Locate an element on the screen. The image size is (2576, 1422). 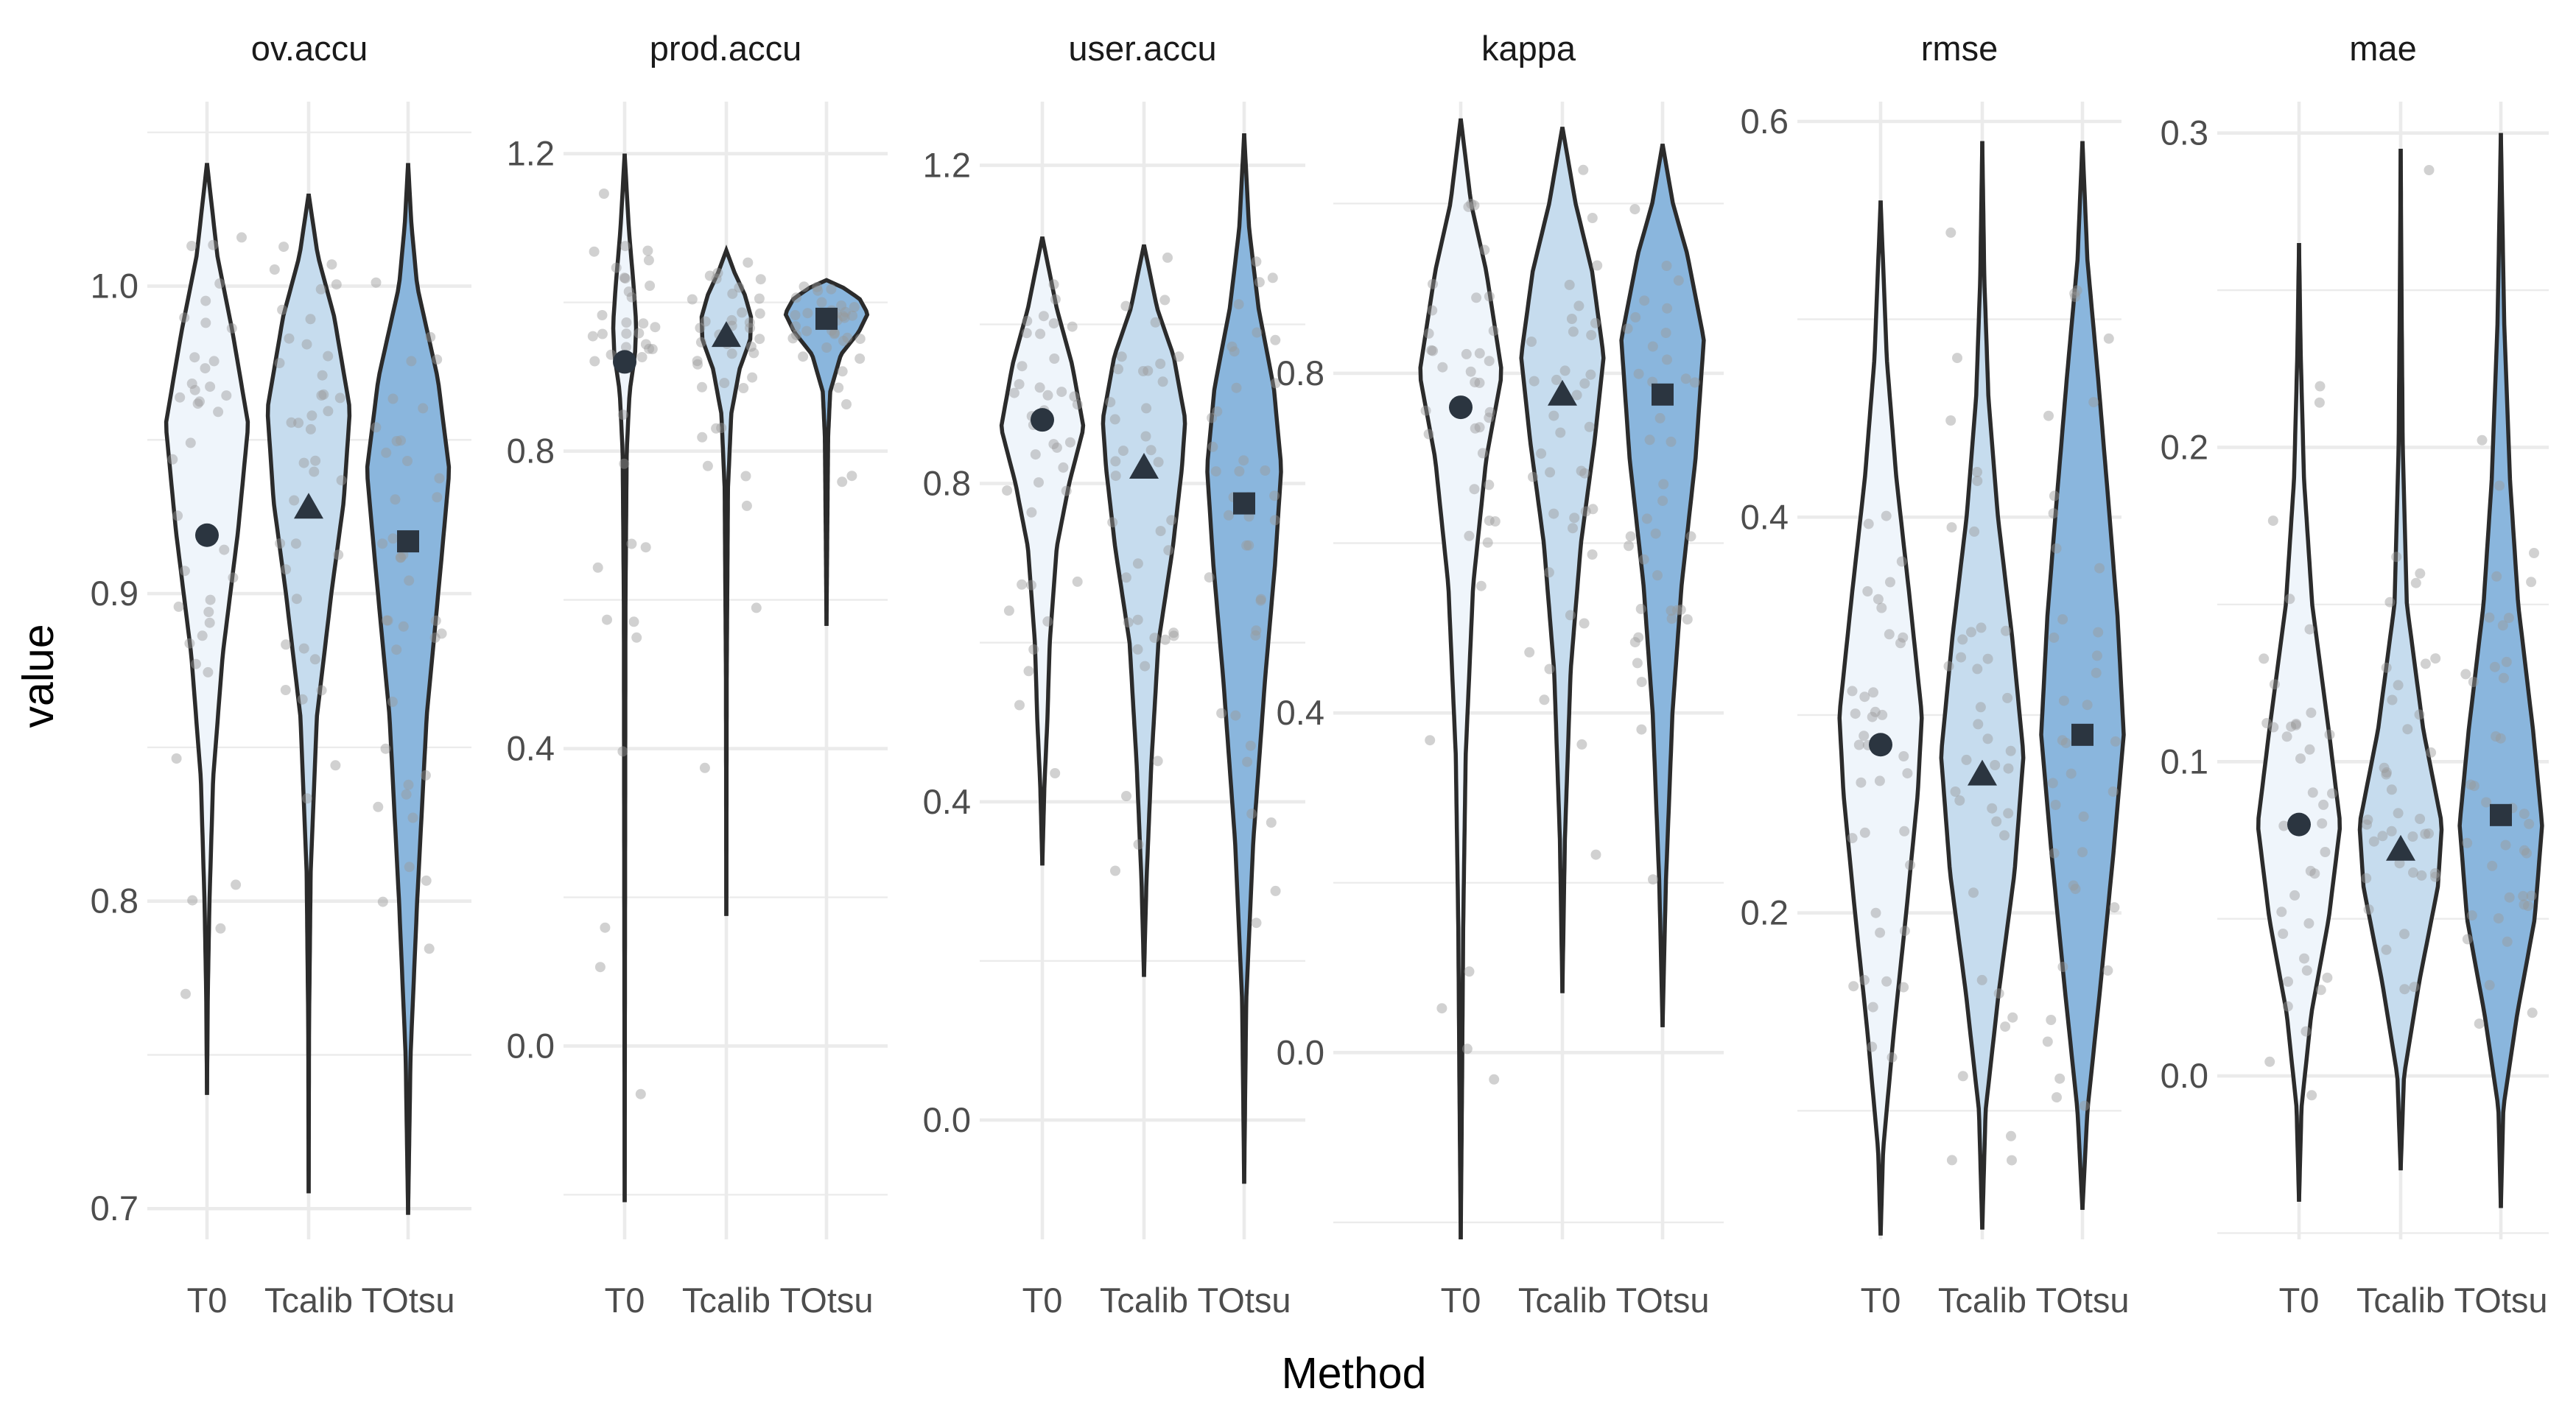
x-tick-label: T0 is located at coordinates (1881, 1300).